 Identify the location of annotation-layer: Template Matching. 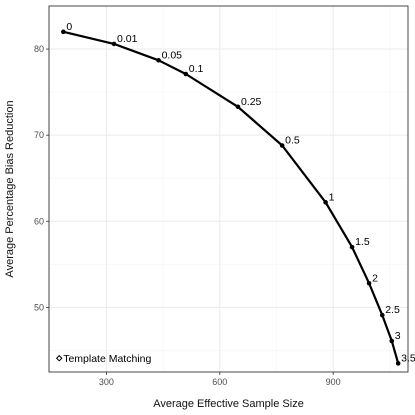
(103, 359).